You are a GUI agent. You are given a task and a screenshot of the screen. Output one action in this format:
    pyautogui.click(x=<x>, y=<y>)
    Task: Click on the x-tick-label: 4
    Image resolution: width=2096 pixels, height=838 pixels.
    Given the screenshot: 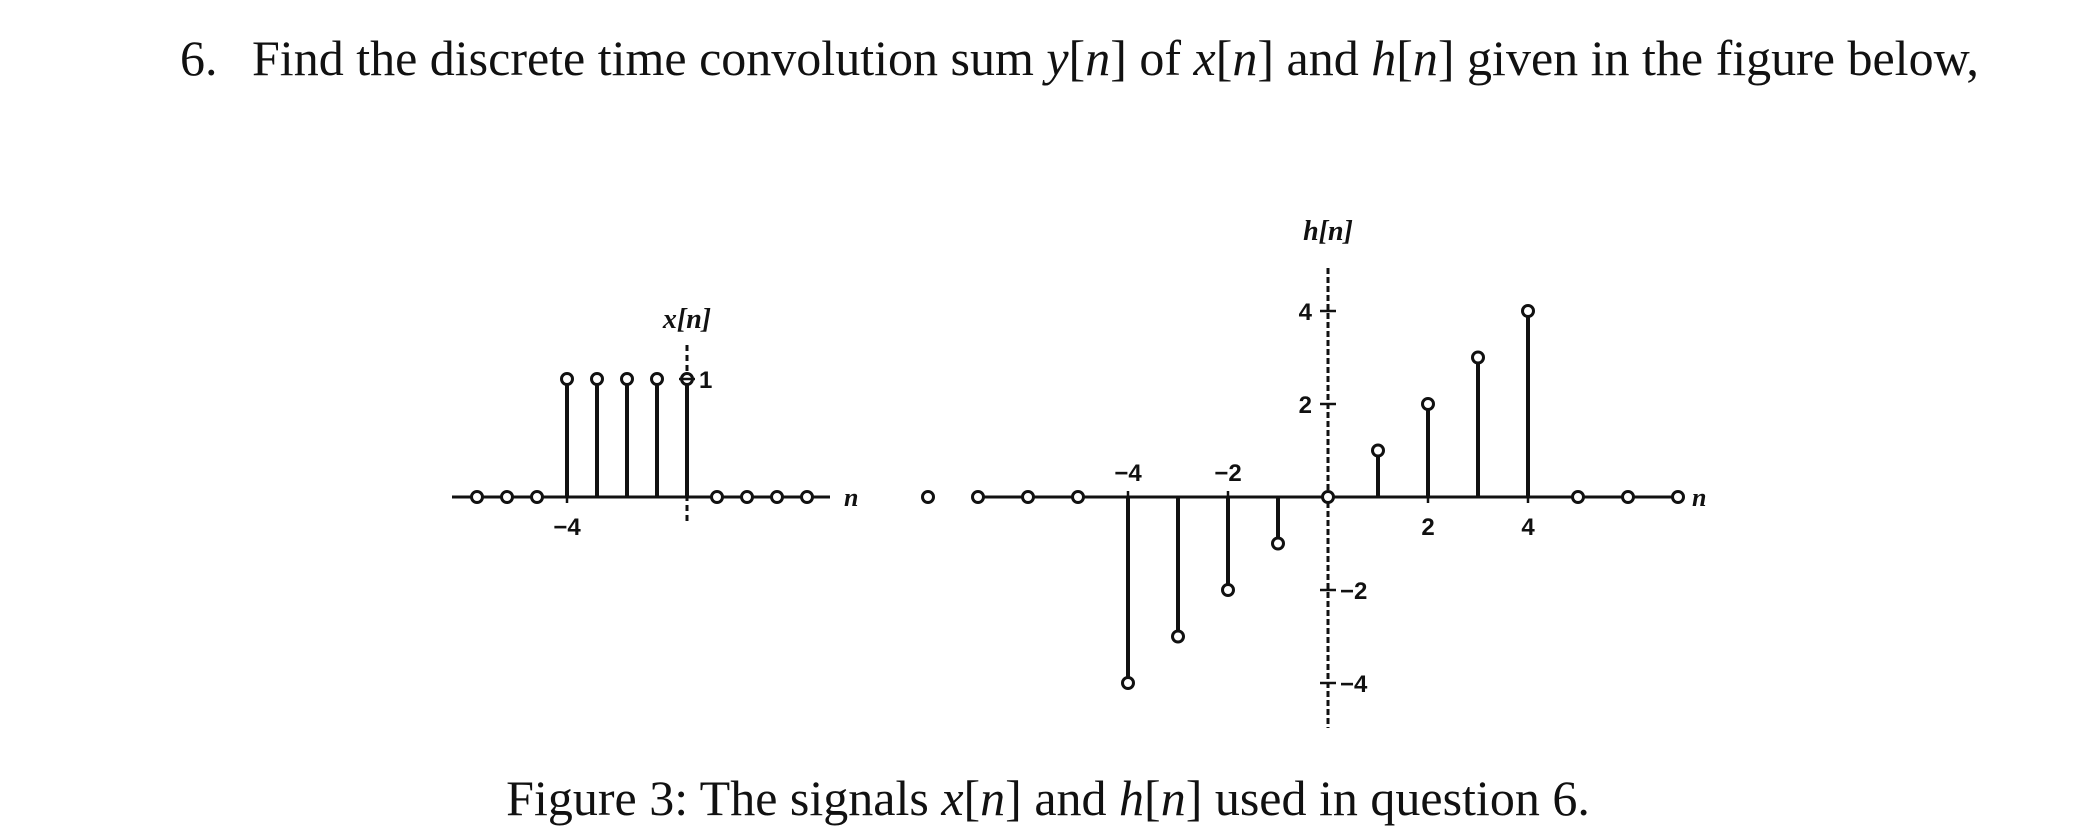 What is the action you would take?
    pyautogui.click(x=1528, y=527)
    